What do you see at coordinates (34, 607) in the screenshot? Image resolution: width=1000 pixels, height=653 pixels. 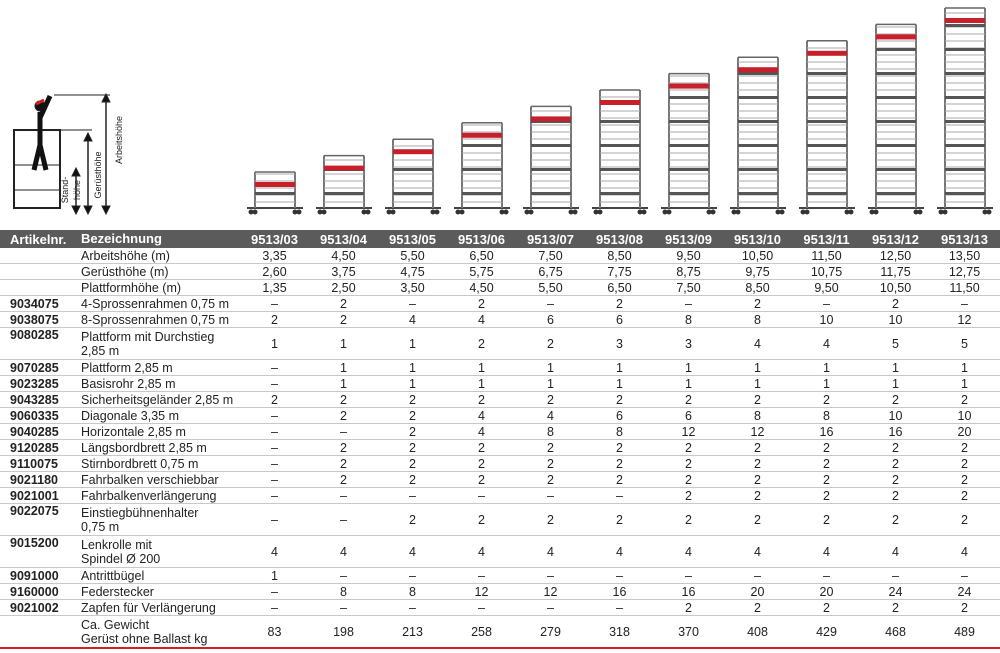 I see `article-number: 9021002` at bounding box center [34, 607].